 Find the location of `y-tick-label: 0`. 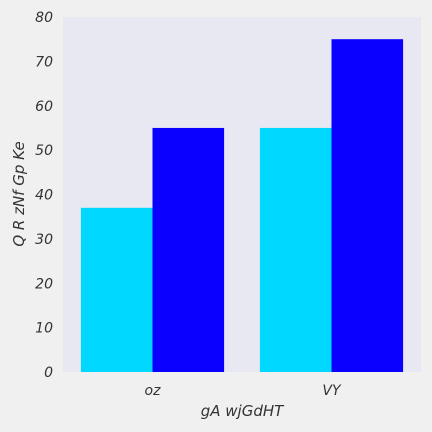

y-tick-label: 0 is located at coordinates (48, 373).